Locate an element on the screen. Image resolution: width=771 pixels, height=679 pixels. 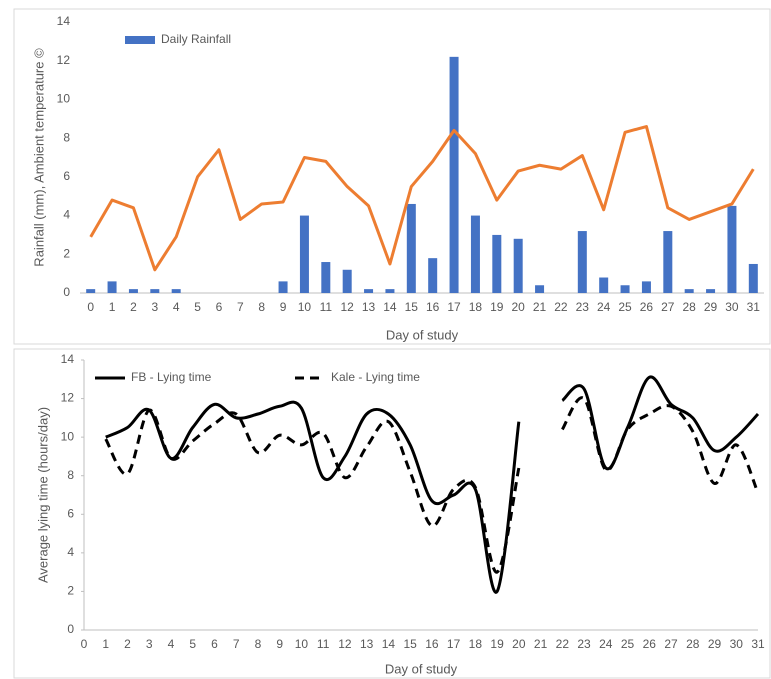
x-tick-label: 10 is located at coordinates (302, 644).